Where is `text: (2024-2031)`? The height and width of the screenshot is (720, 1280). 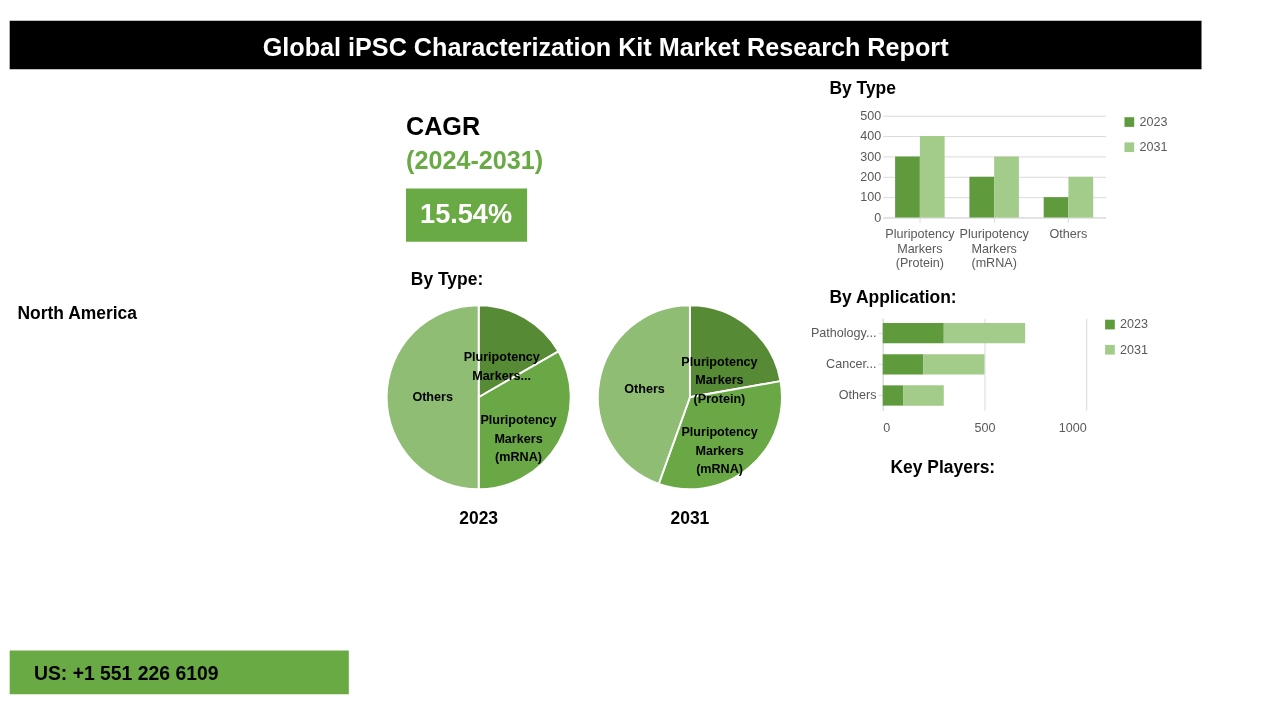 text: (2024-2031) is located at coordinates (475, 160).